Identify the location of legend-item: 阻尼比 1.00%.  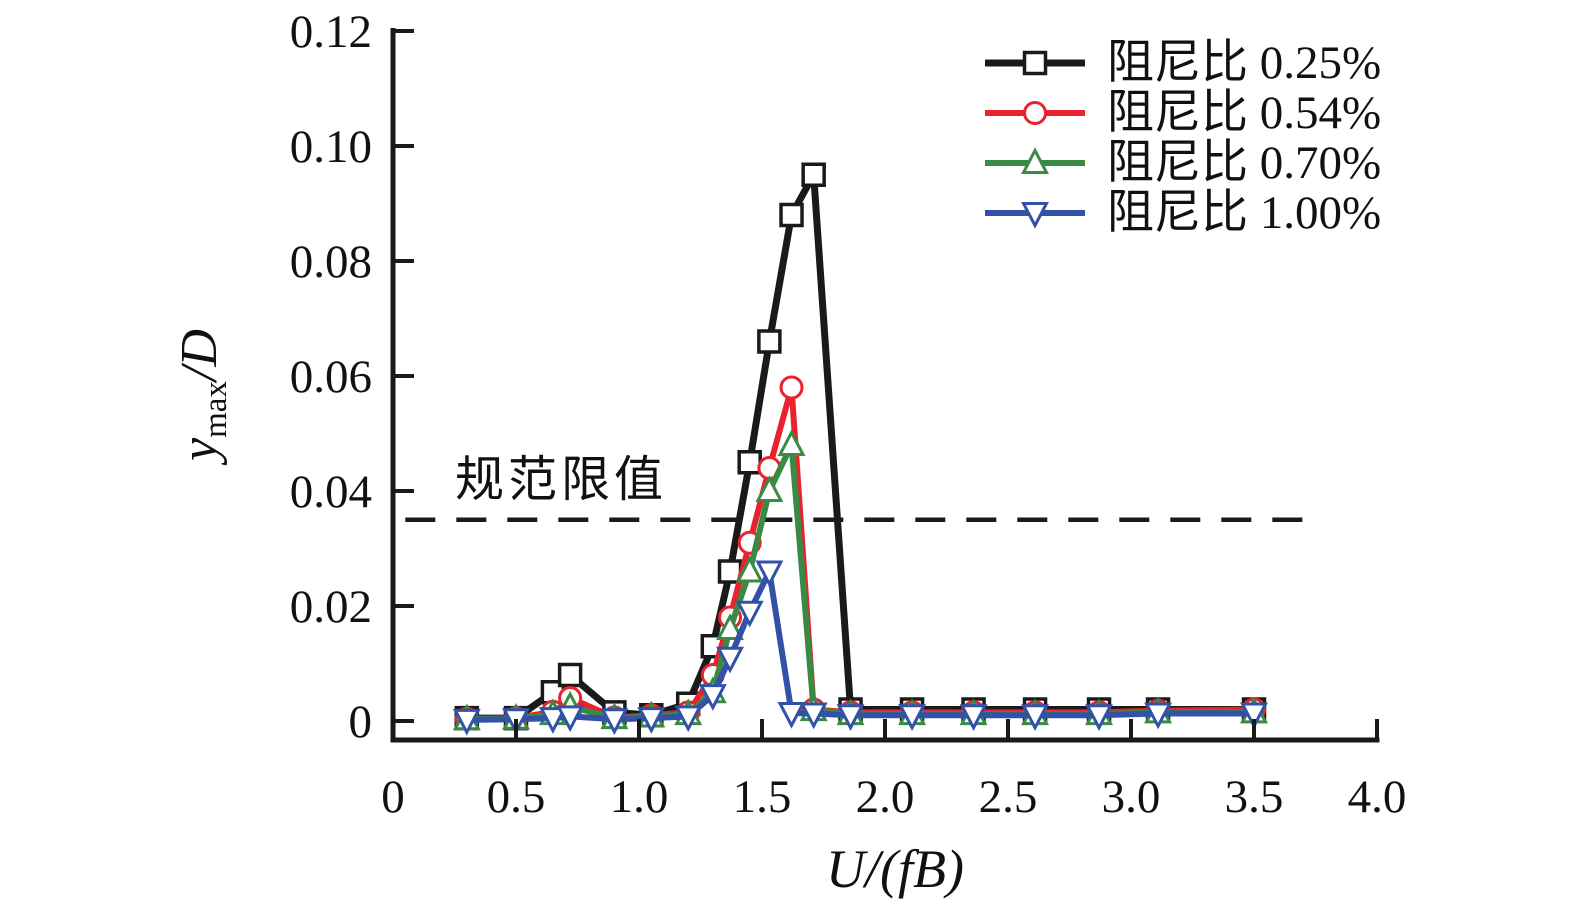
(1183, 213).